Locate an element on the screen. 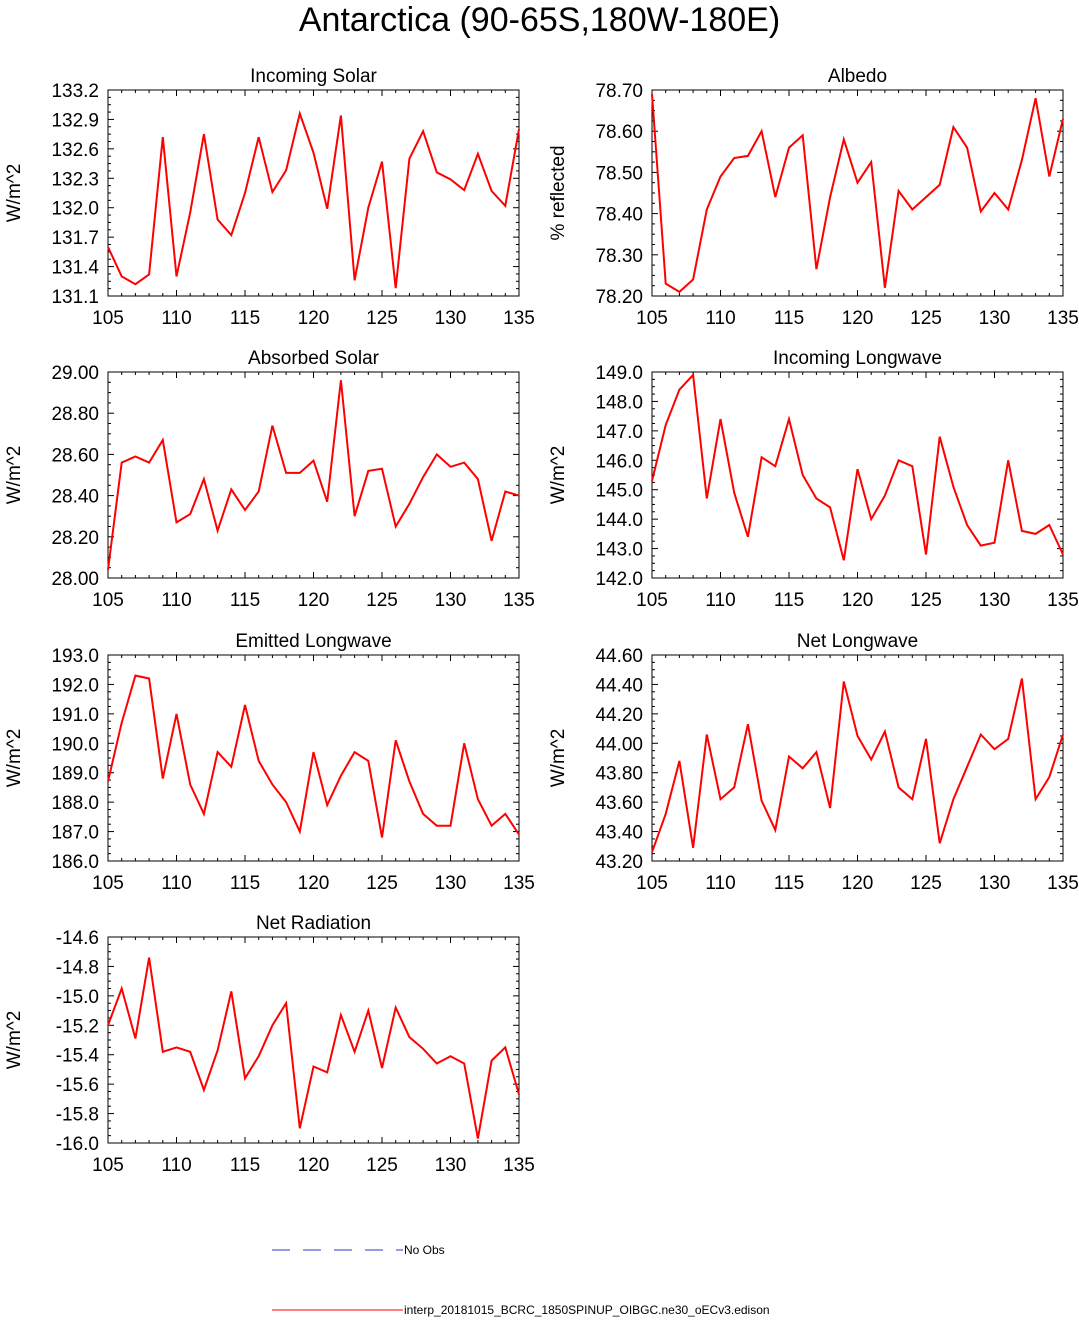 This screenshot has width=1079, height=1320. panel-4-xtick-label: 105 is located at coordinates (652, 600).